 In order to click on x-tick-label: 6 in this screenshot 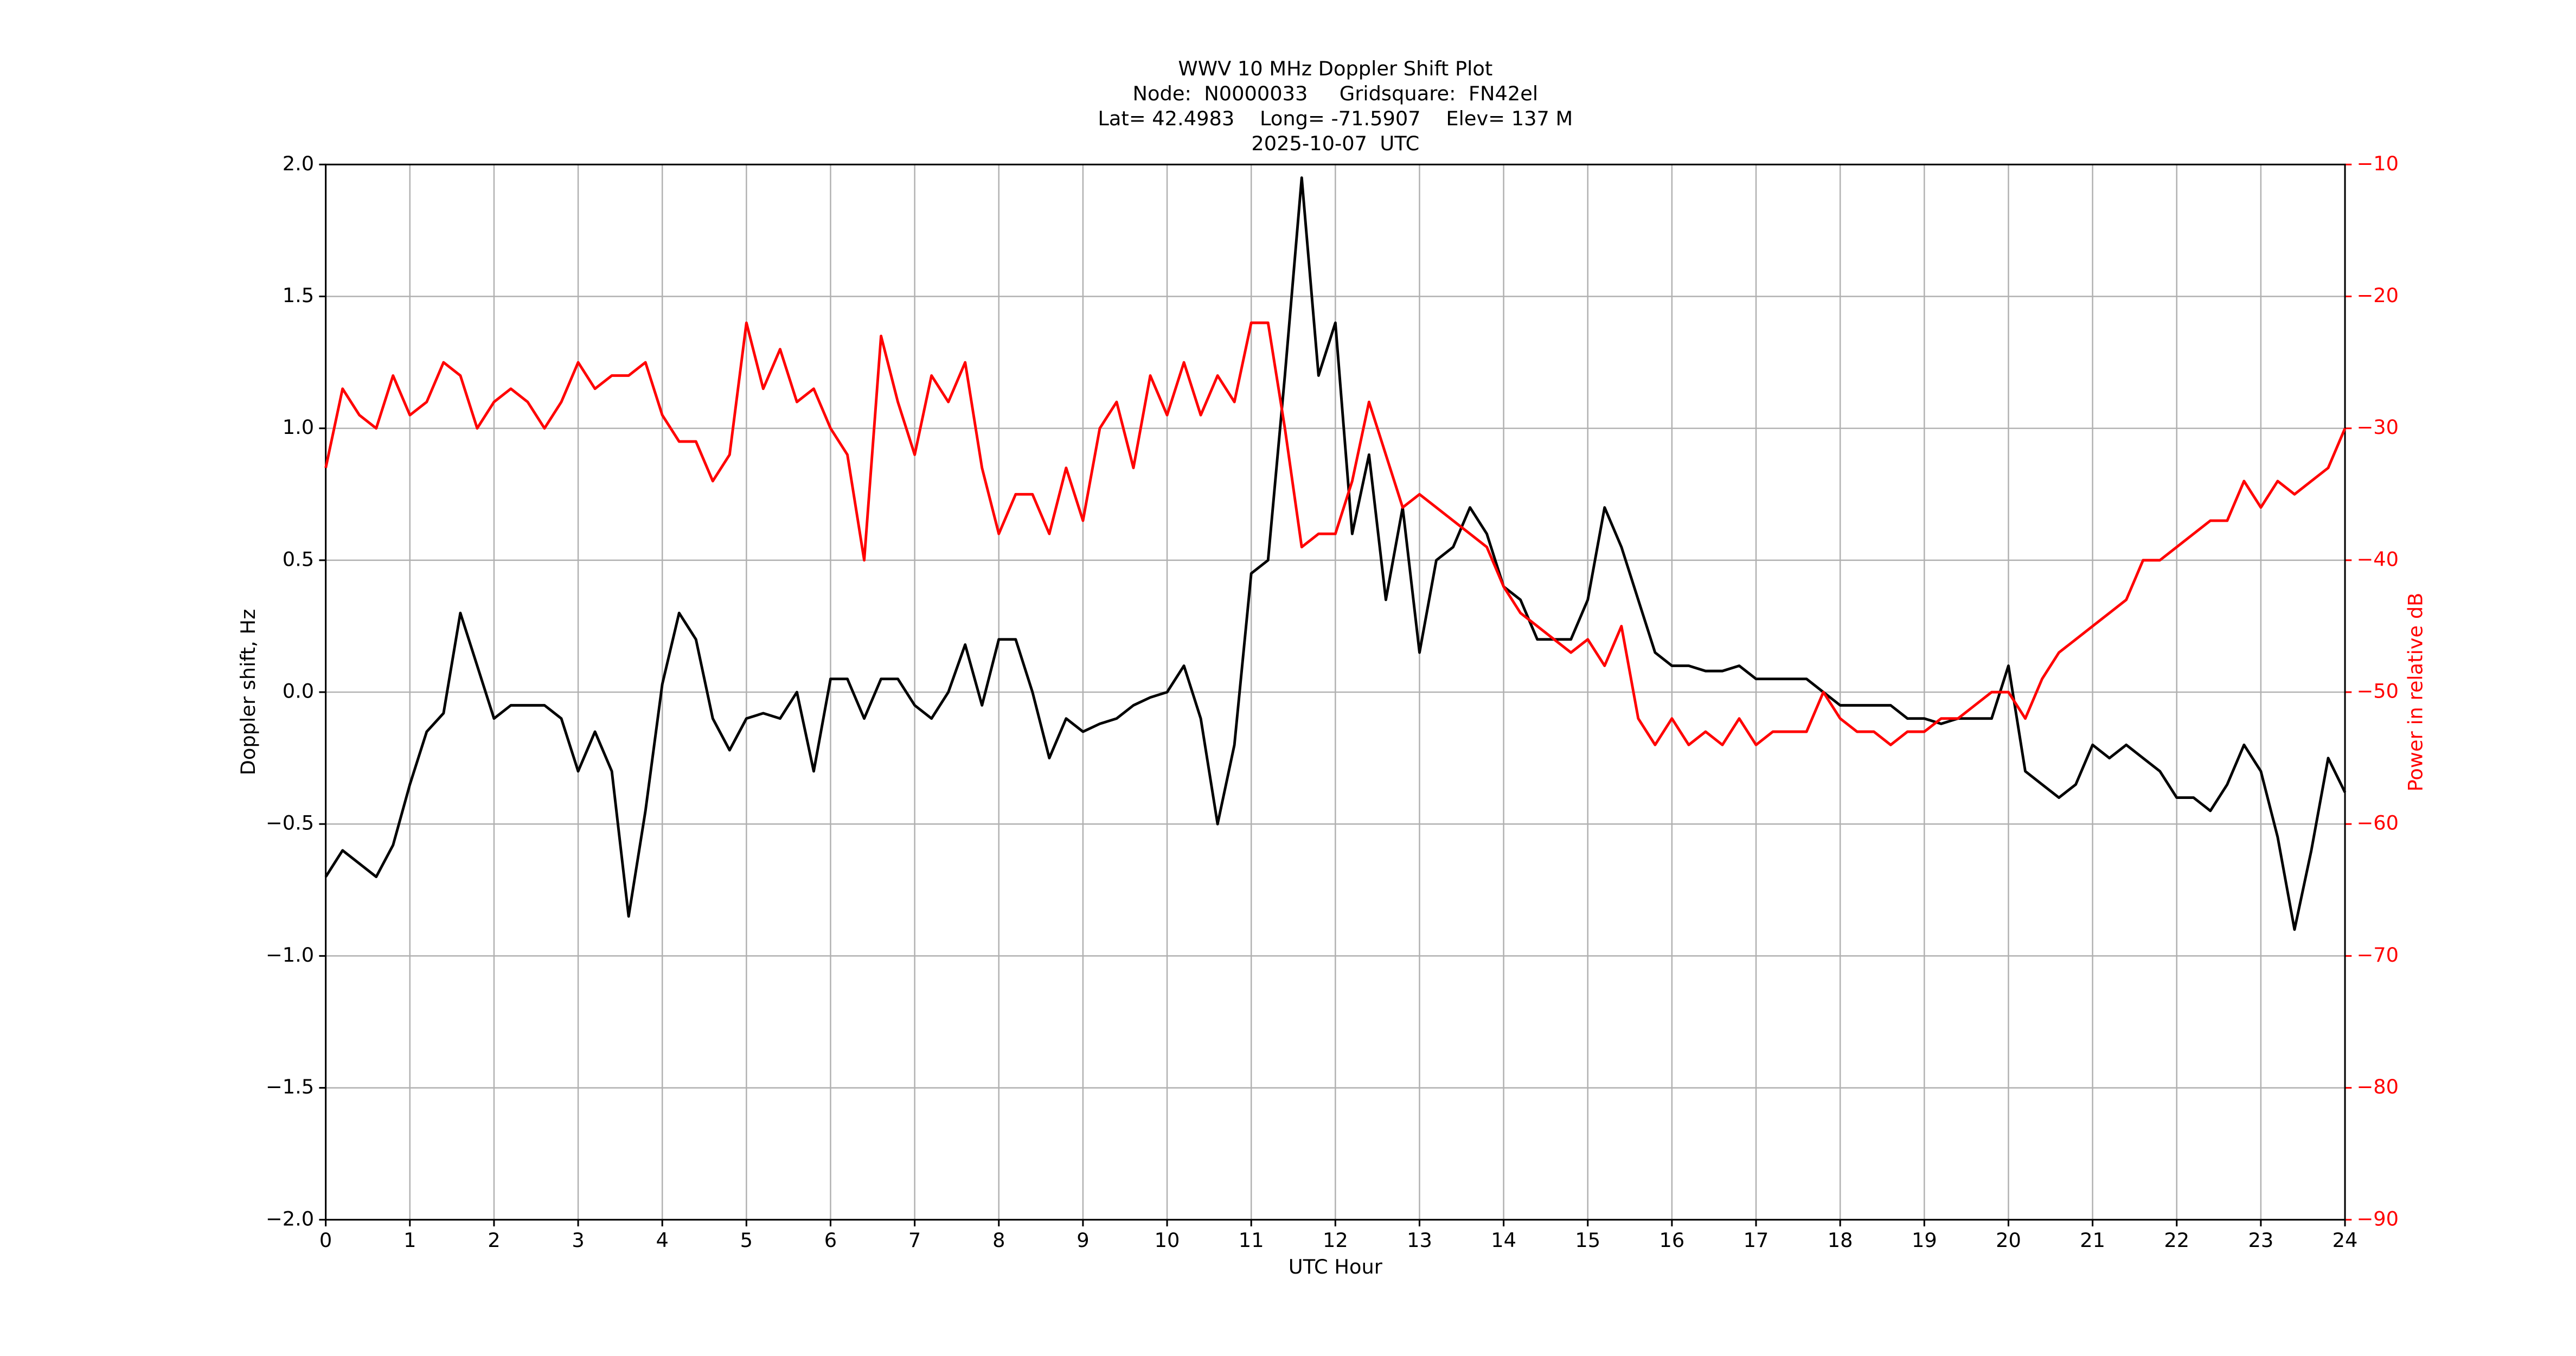, I will do `click(830, 1240)`.